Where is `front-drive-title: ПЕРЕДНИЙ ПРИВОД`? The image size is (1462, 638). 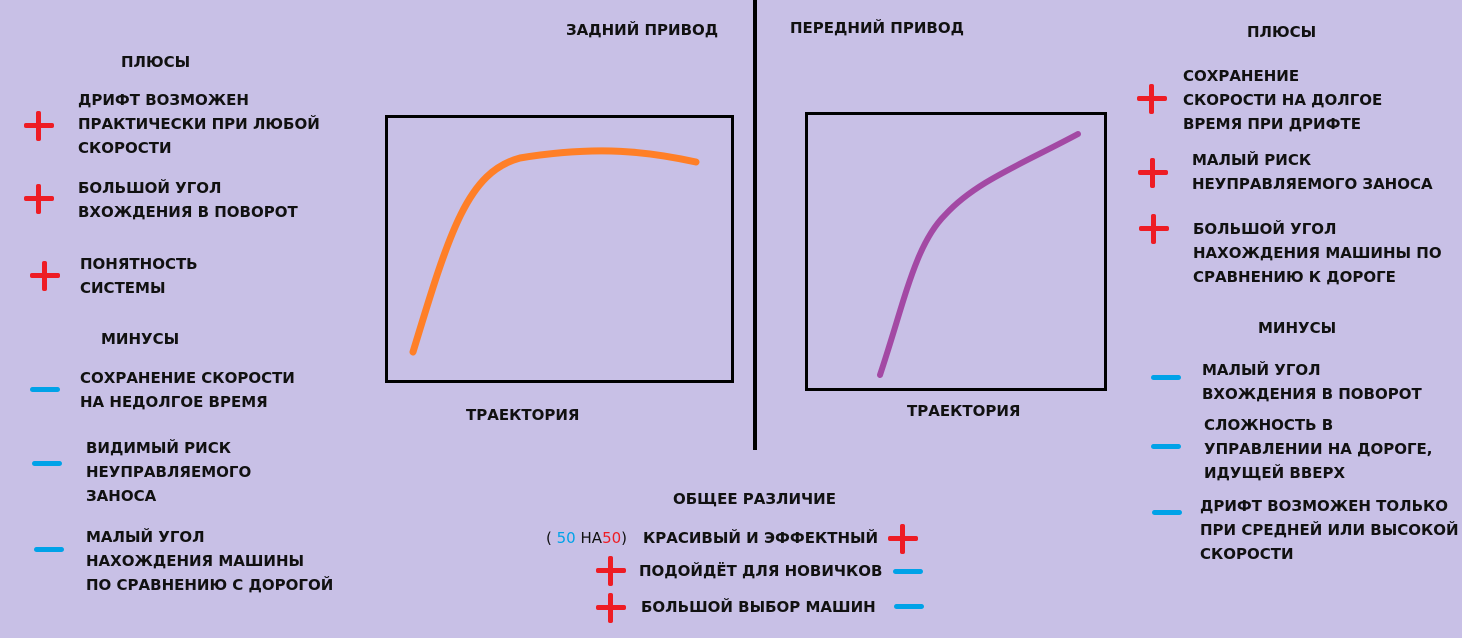
front-drive-title: ПЕРЕДНИЙ ПРИВОД is located at coordinates (877, 28).